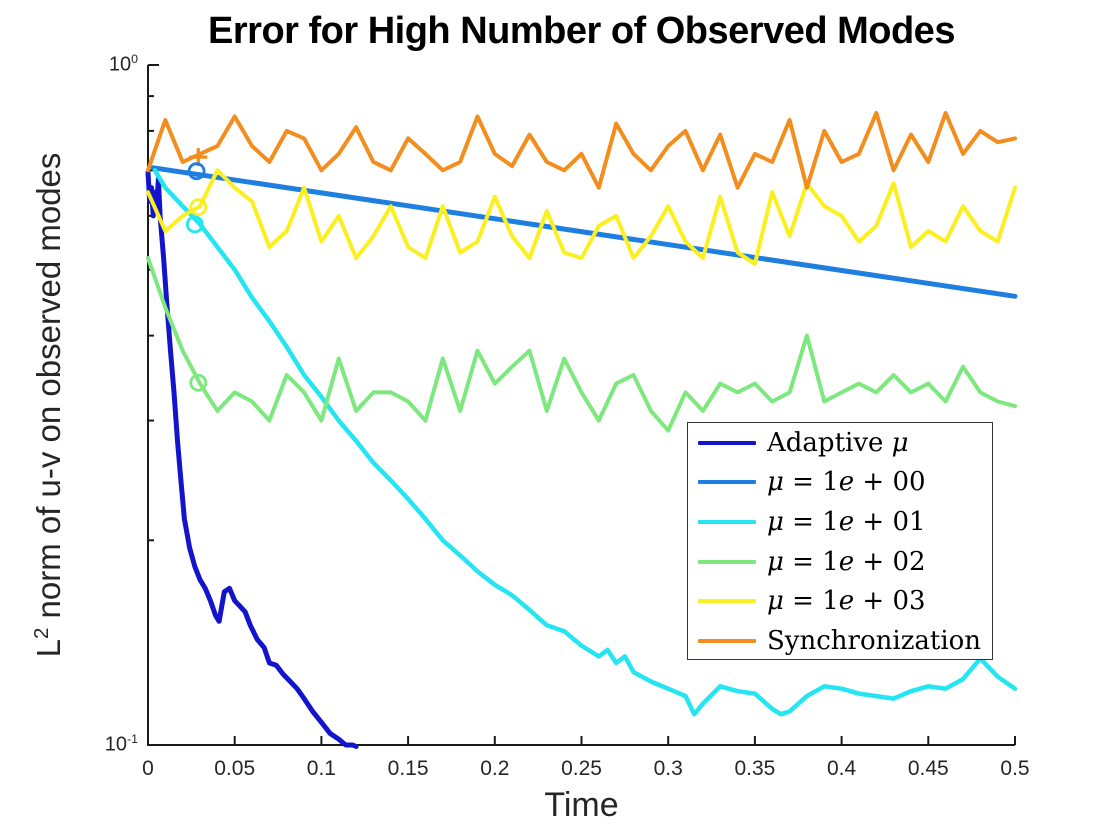 The height and width of the screenshot is (840, 1120). I want to click on legend-row-mu1e02: μ = 1e + 02, so click(840, 562).